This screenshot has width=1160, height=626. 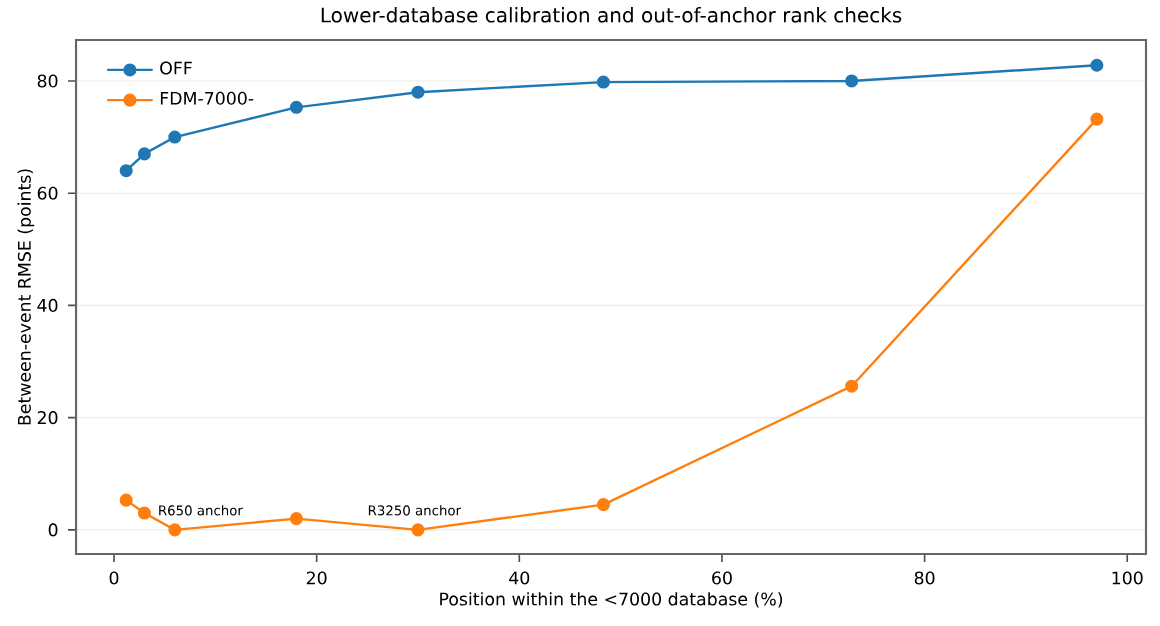 What do you see at coordinates (207, 98) in the screenshot?
I see `legend-label: FDM-7000-` at bounding box center [207, 98].